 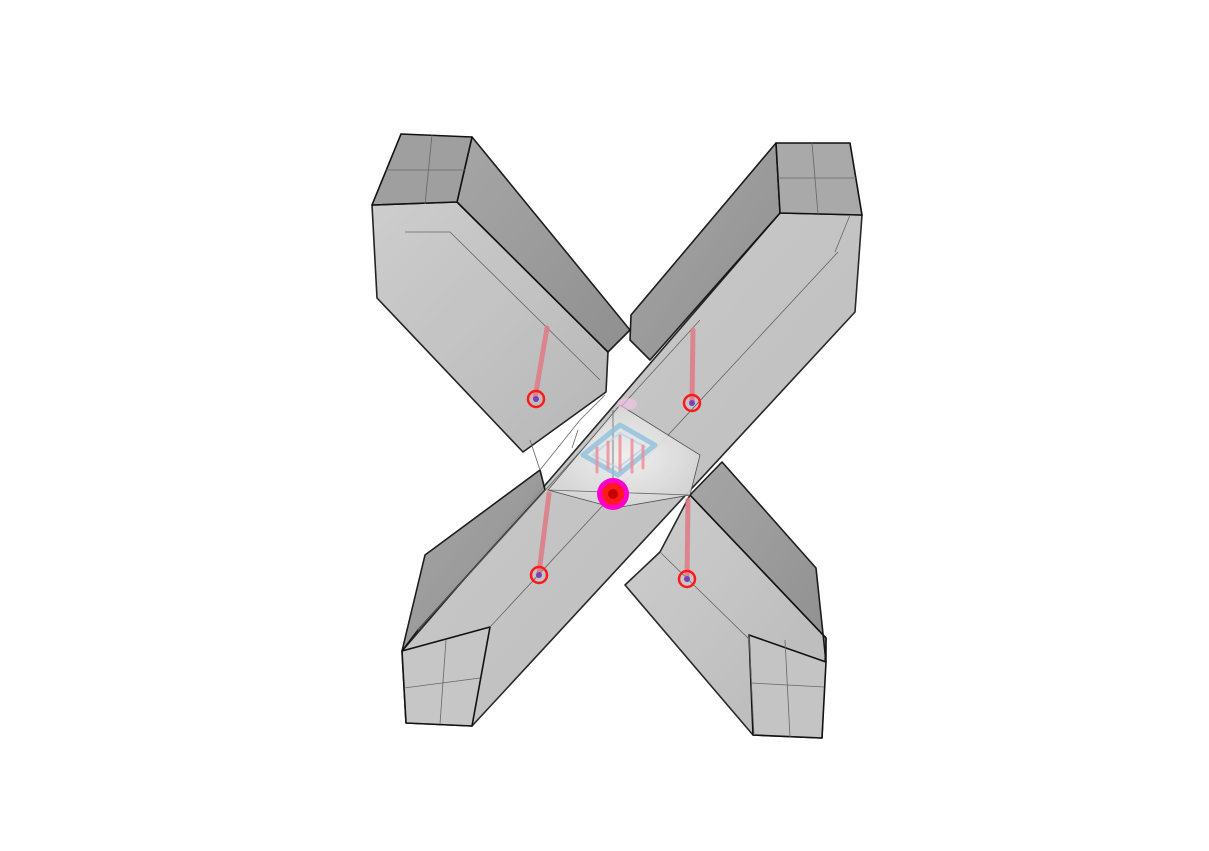 I want to click on beam-b-lower-end-cap, so click(x=446, y=676).